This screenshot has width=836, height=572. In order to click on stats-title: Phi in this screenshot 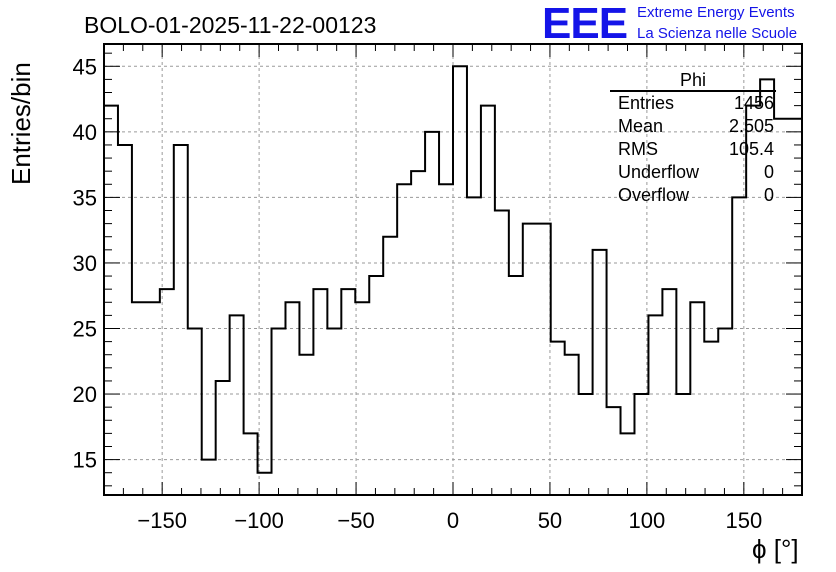, I will do `click(693, 81)`.